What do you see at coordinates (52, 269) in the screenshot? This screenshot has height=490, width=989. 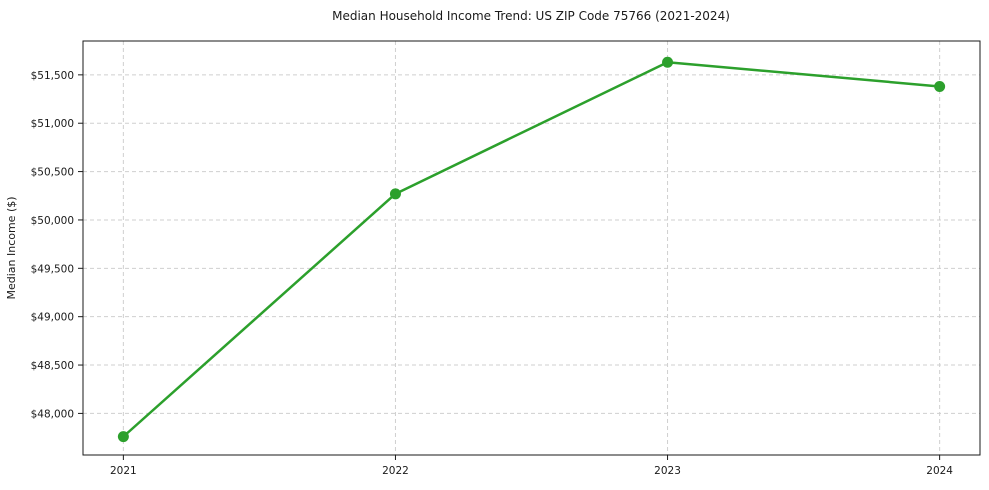 I see `y-tick-label: $49,500` at bounding box center [52, 269].